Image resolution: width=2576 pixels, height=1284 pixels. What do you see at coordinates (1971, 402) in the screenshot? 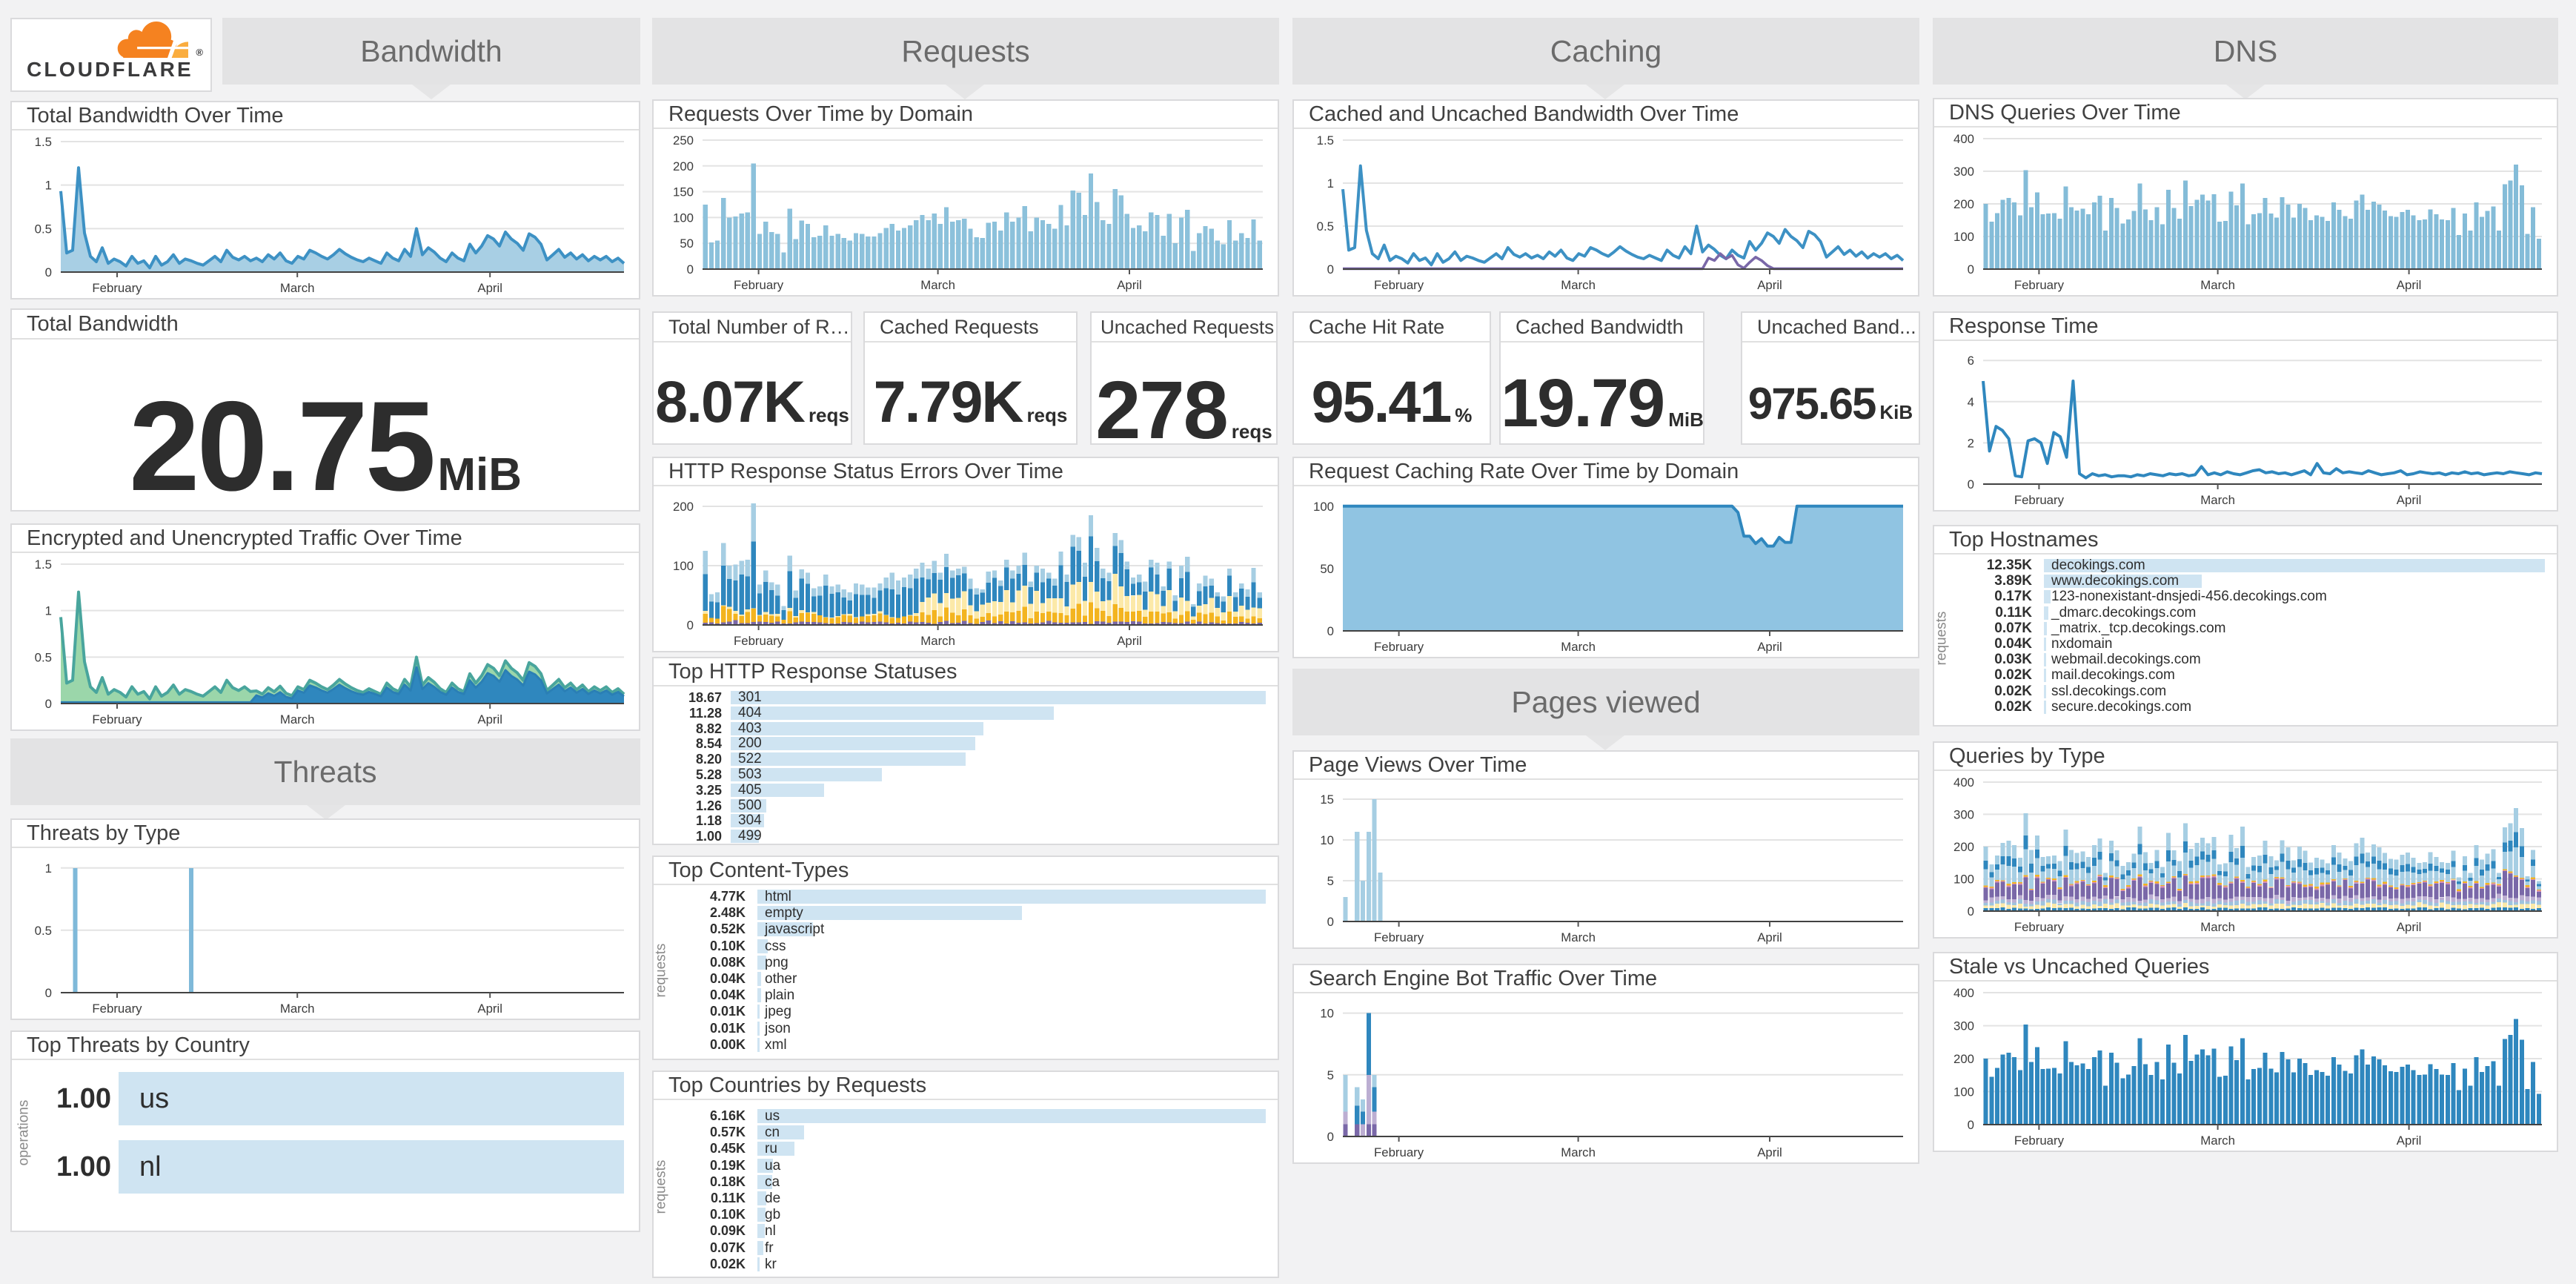
I see `svg-text: 4` at bounding box center [1971, 402].